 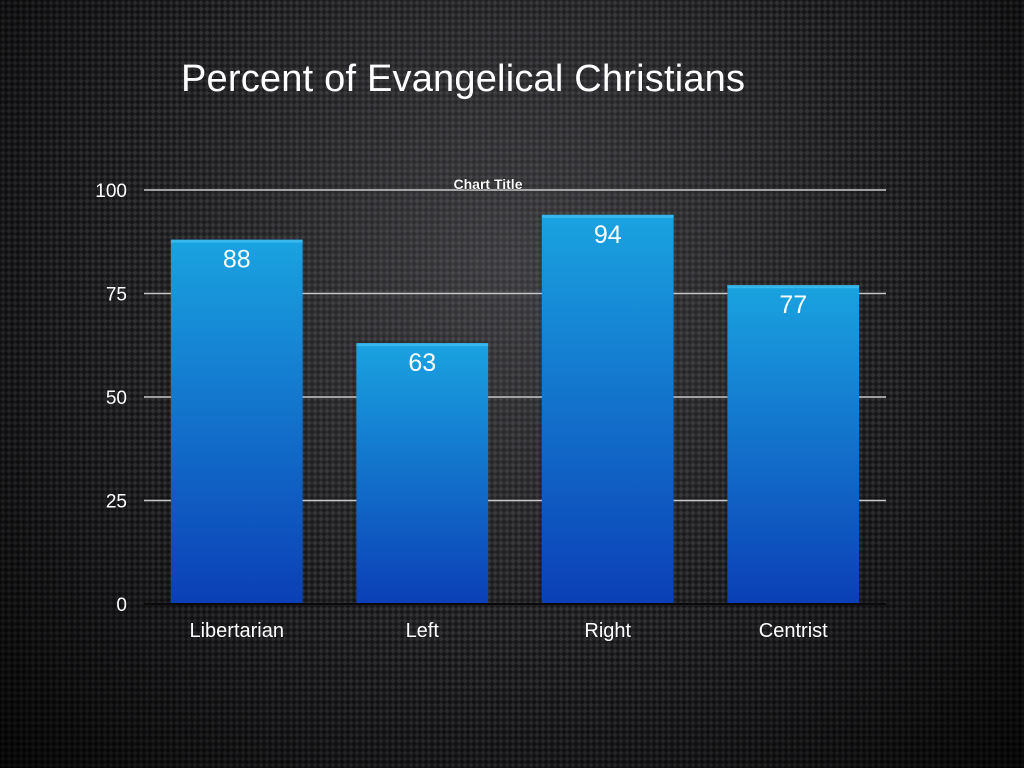 What do you see at coordinates (116, 295) in the screenshot?
I see `y-tick-label-75: 75` at bounding box center [116, 295].